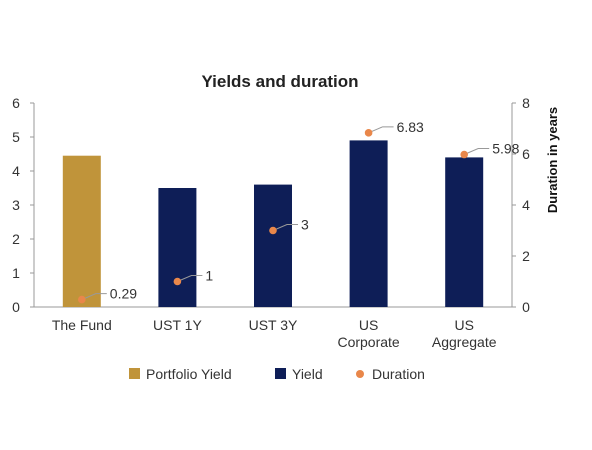  What do you see at coordinates (273, 325) in the screenshot?
I see `category-label: UST 3Y` at bounding box center [273, 325].